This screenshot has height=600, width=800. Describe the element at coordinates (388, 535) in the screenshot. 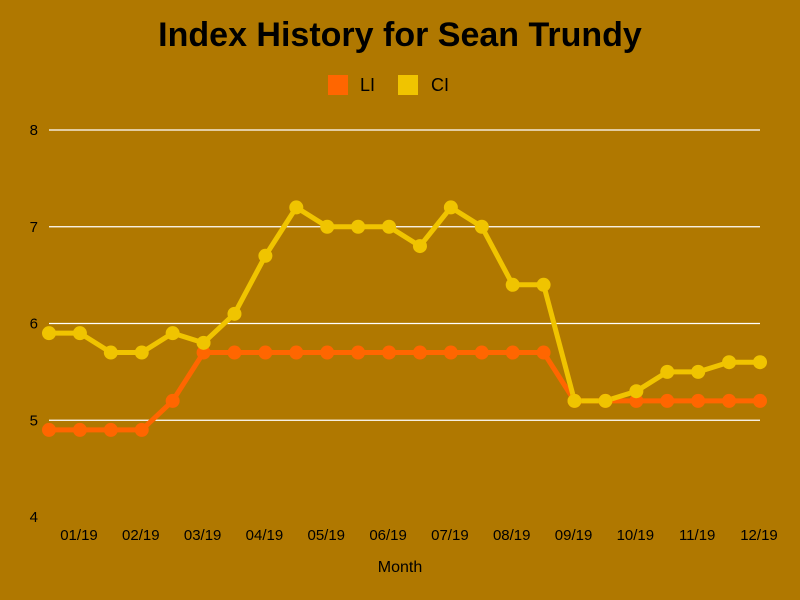

I see `x-tick-label: 06/19` at that location.